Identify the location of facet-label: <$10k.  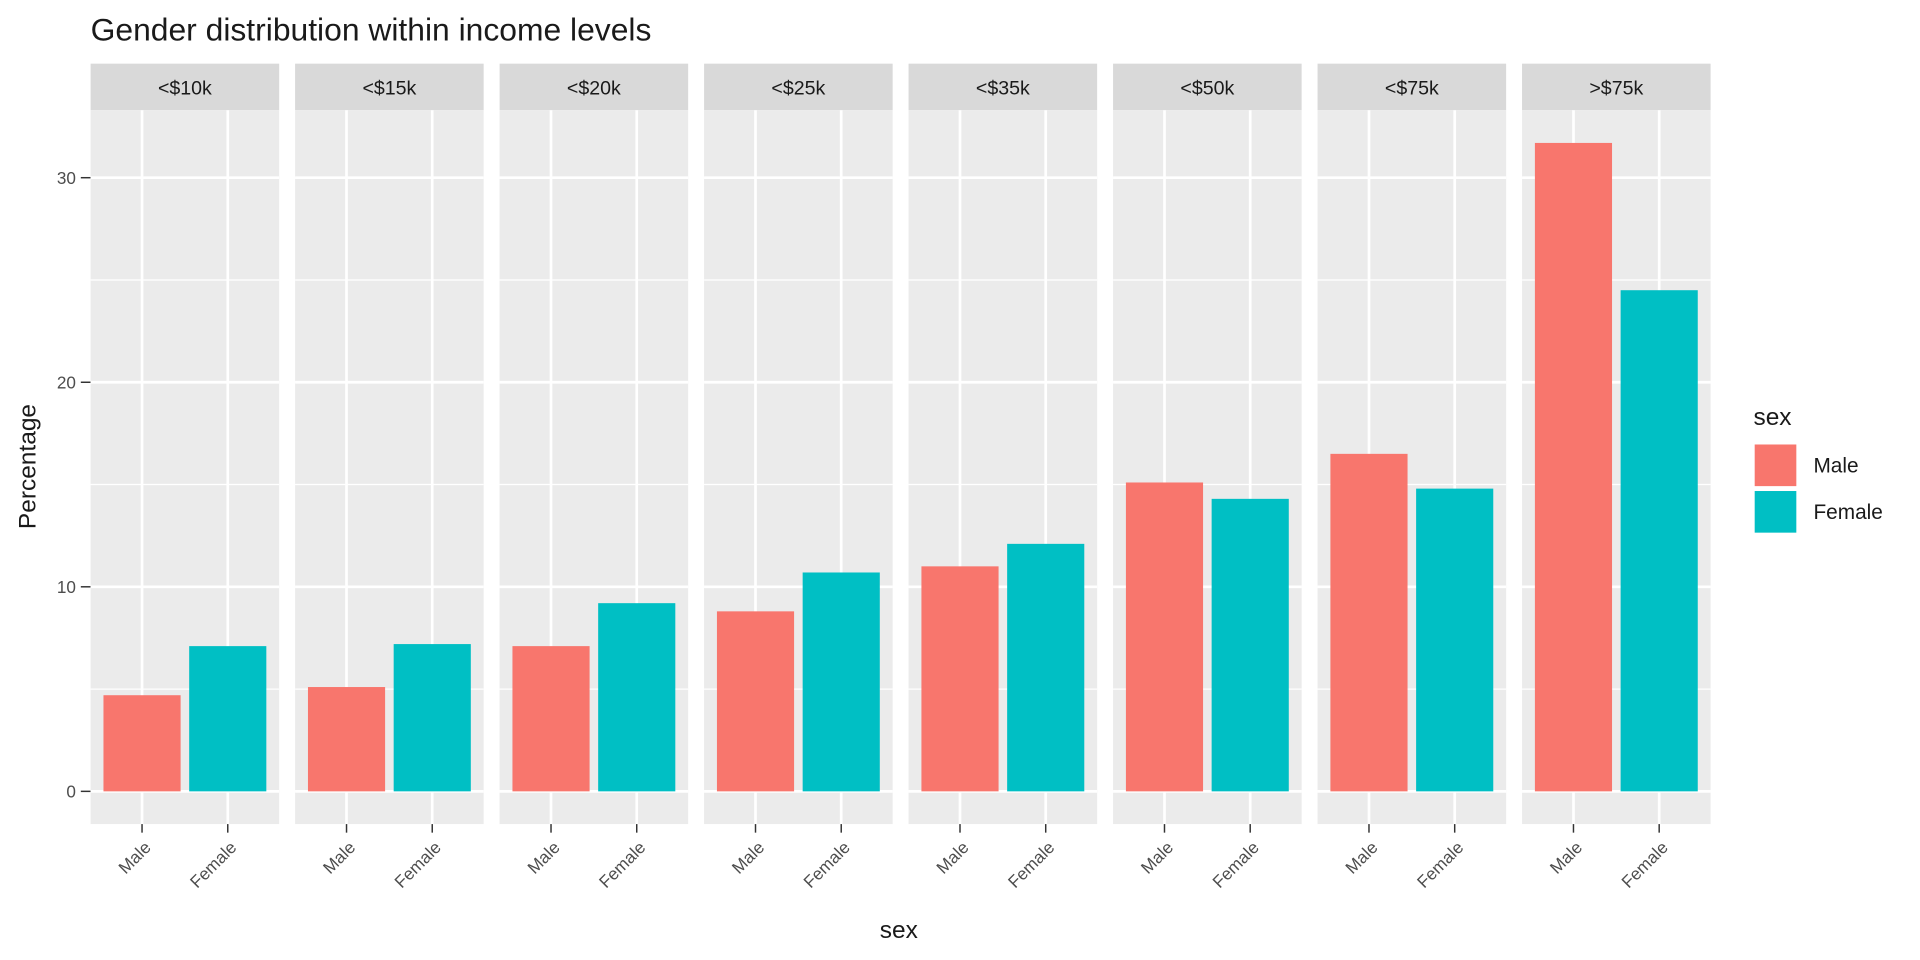
(185, 88).